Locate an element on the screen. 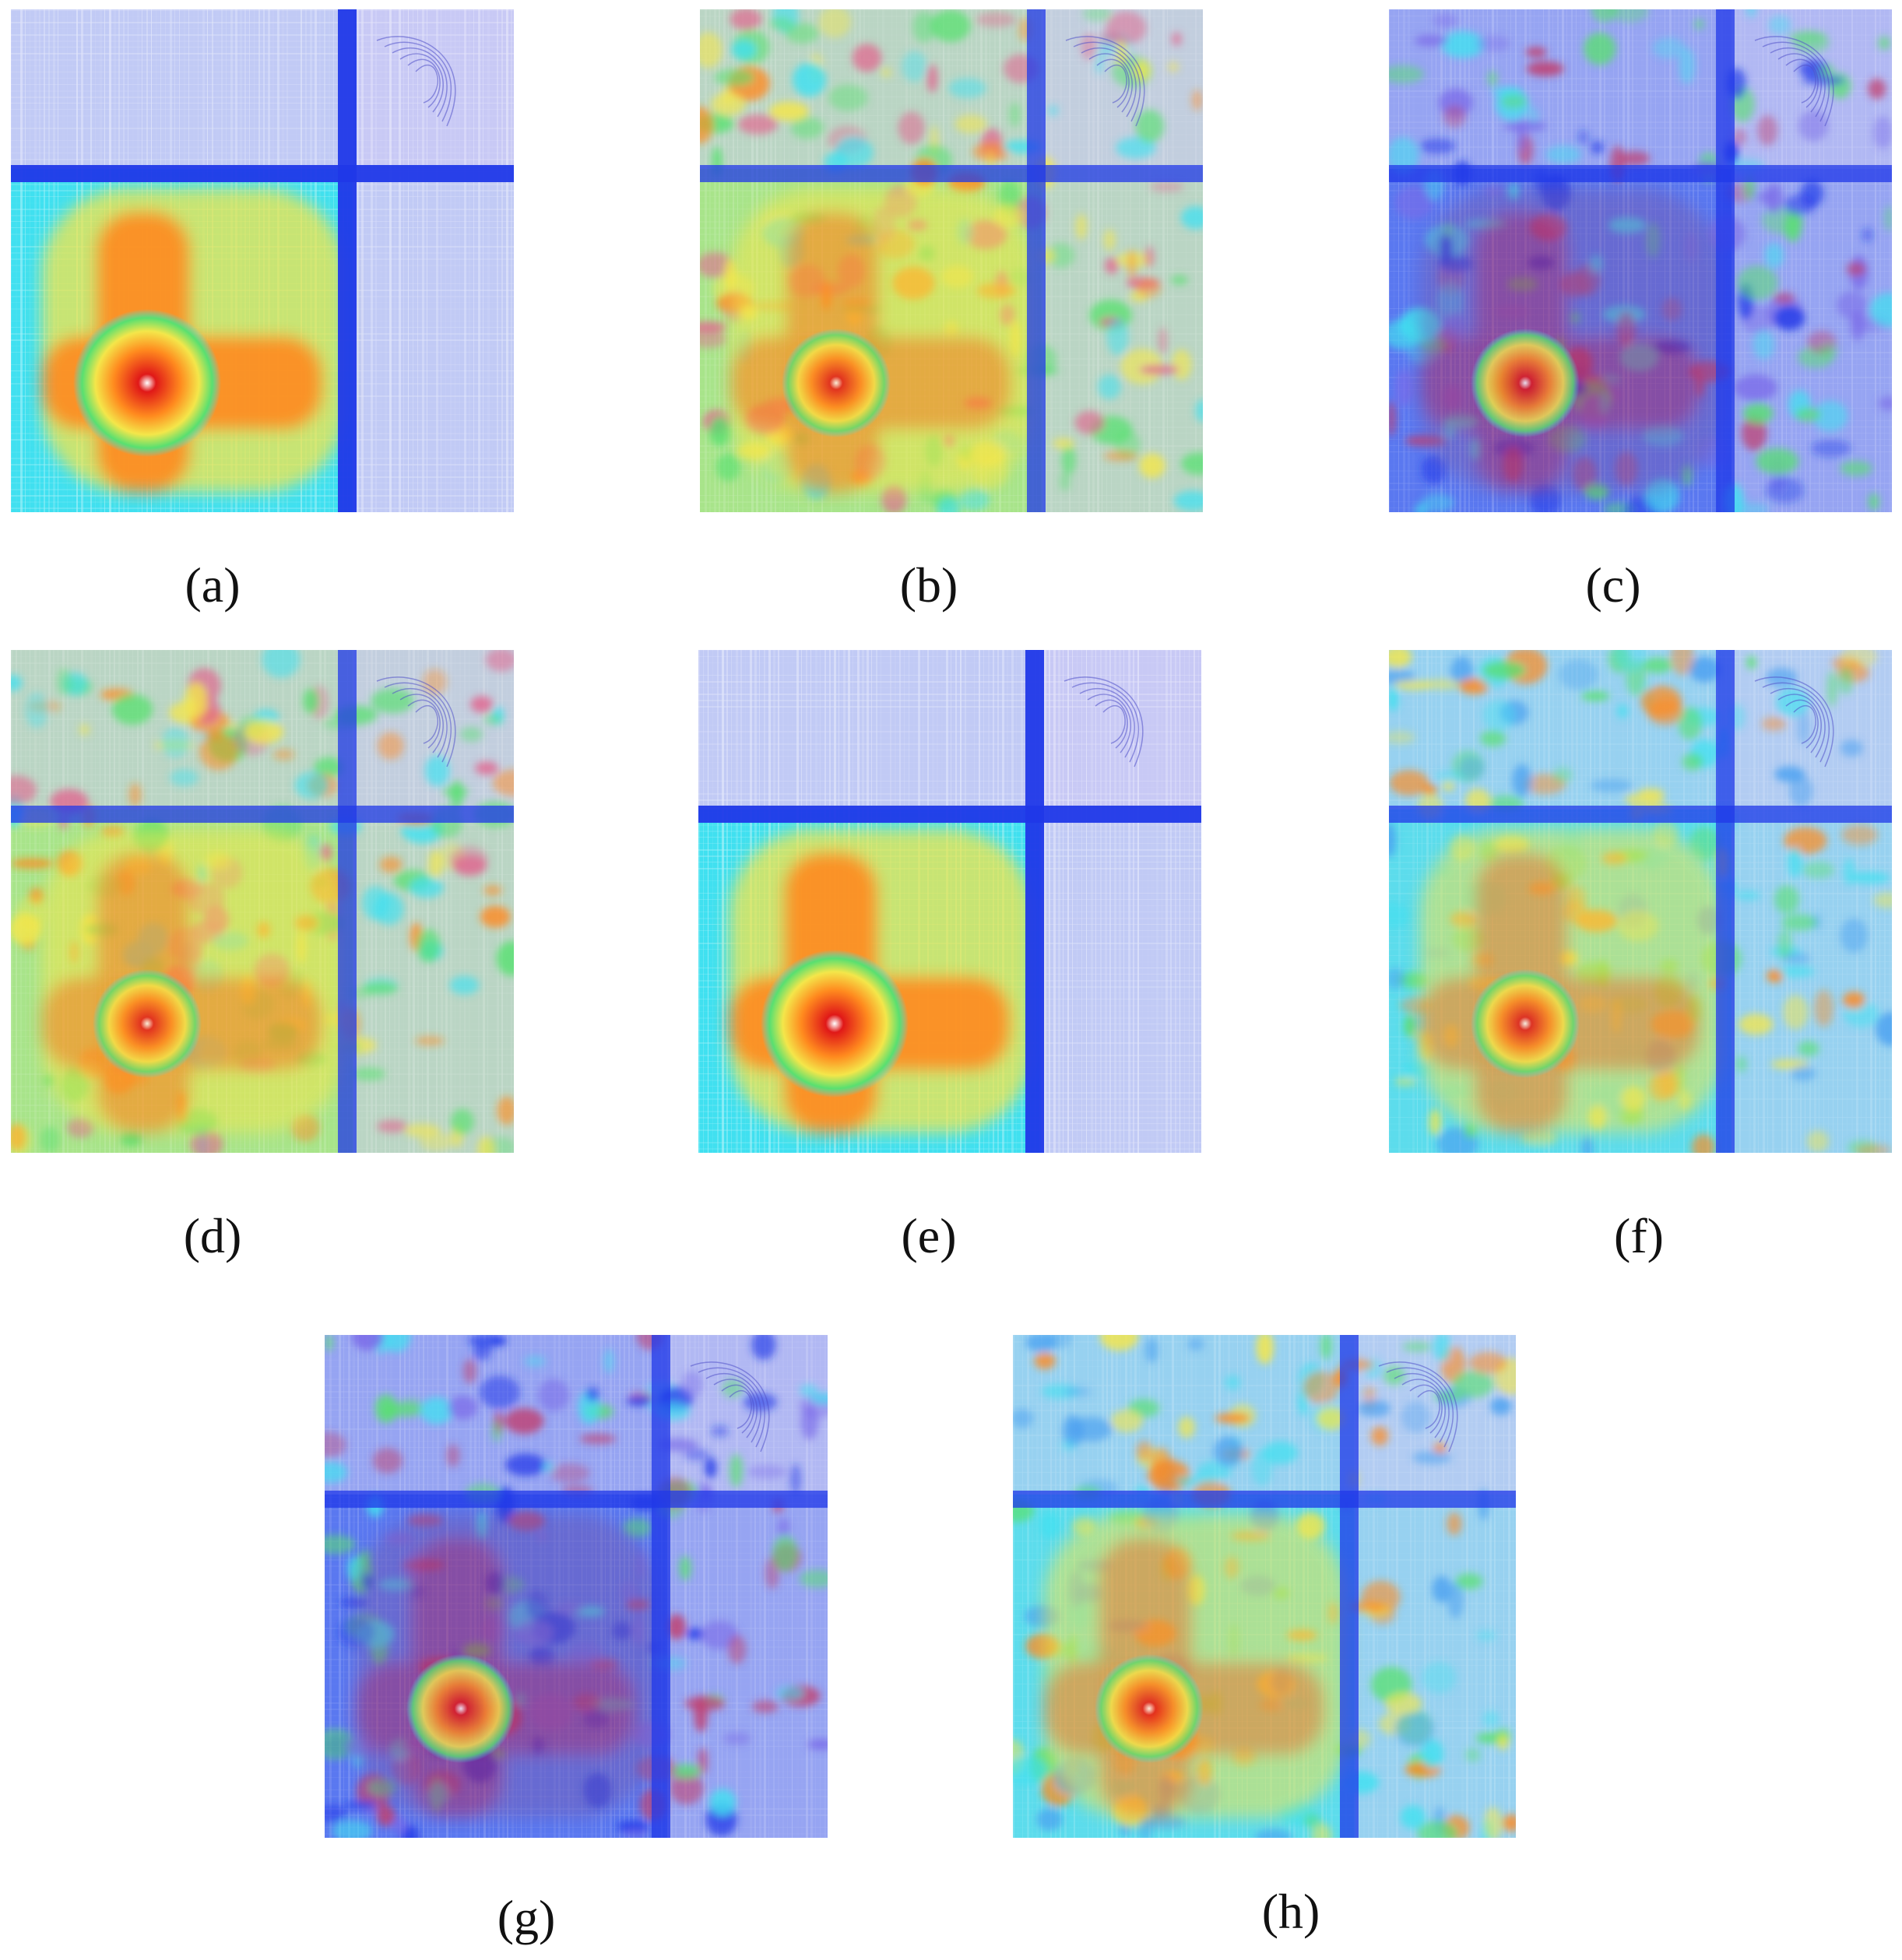 The height and width of the screenshot is (1960, 1902). caption-h: (h) is located at coordinates (1290, 1911).